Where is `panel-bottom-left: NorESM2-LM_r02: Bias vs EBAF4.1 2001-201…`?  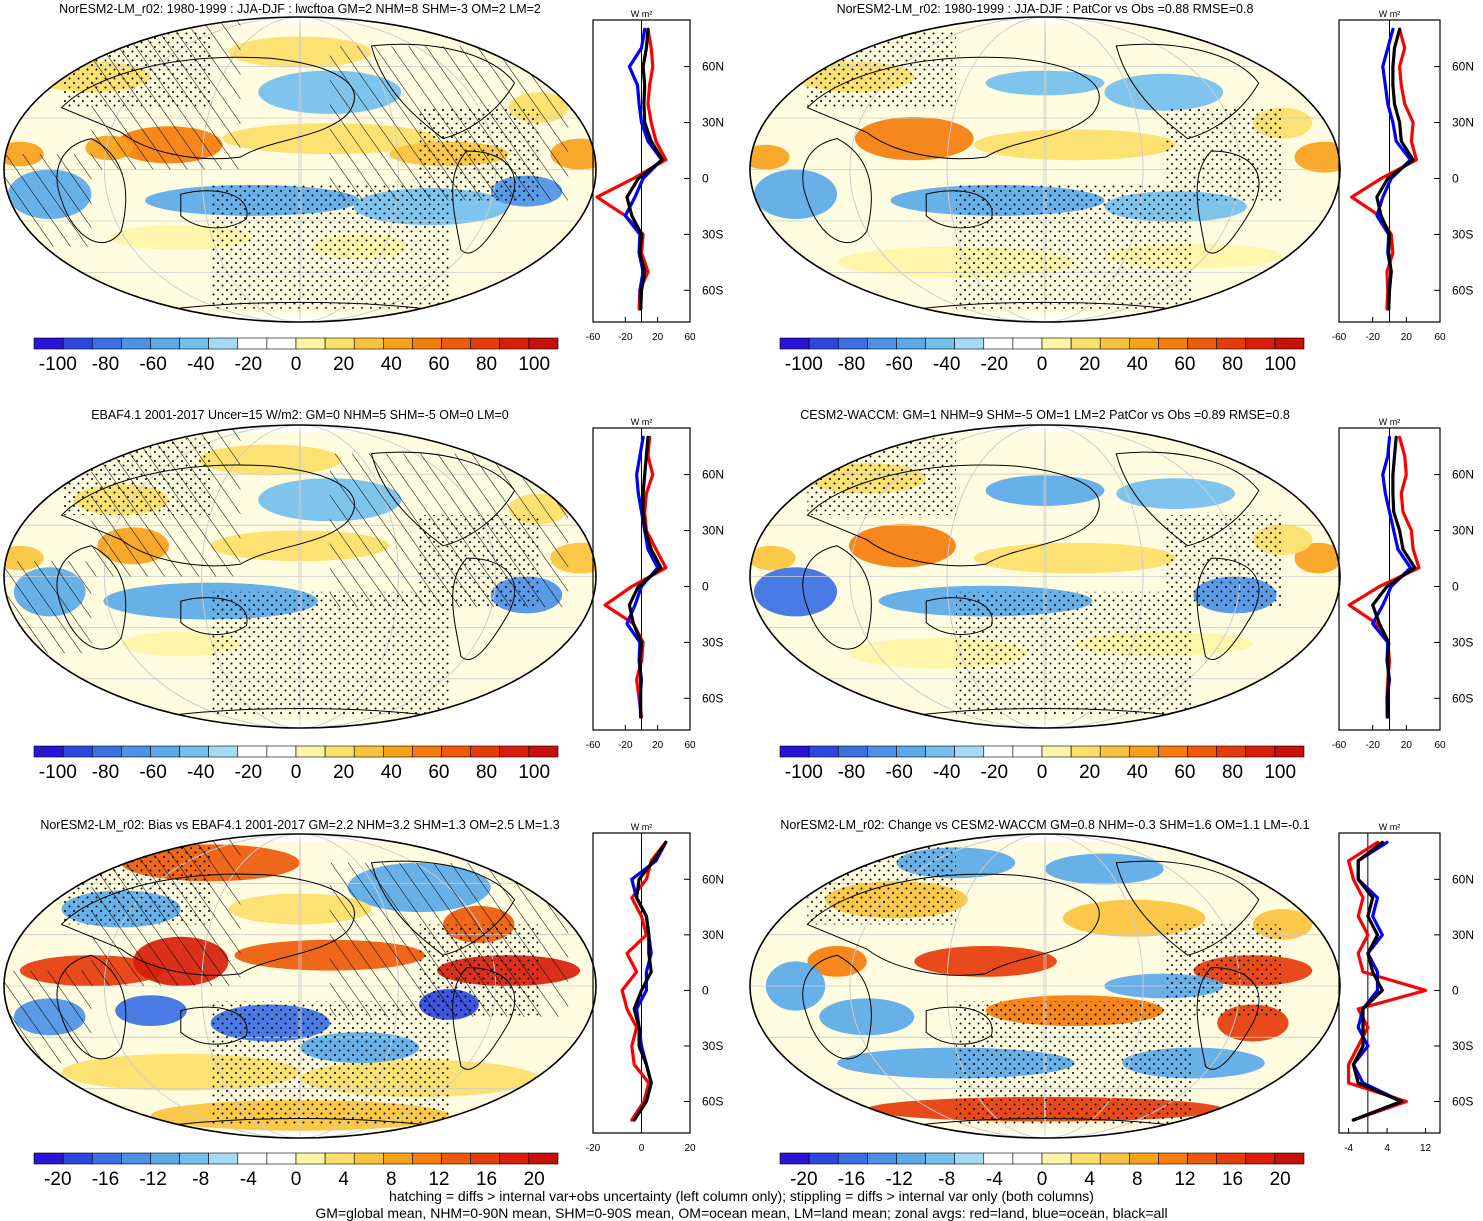 panel-bottom-left: NorESM2-LM_r02: Bias vs EBAF4.1 2001-201… is located at coordinates (363, 1004).